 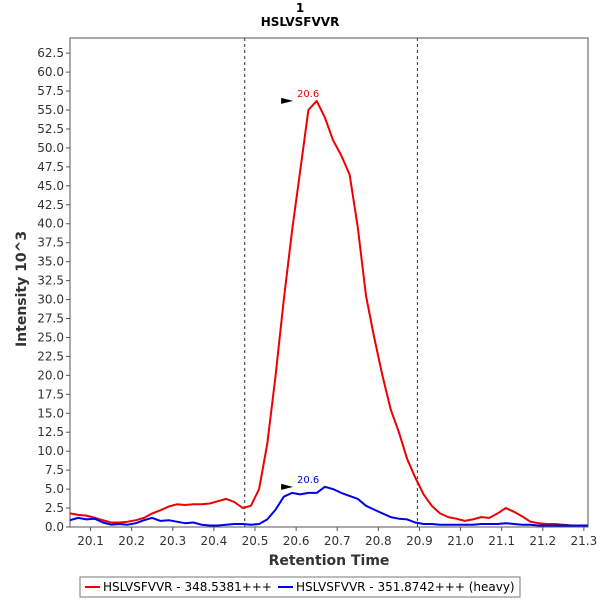 I want to click on y-tick-label: 42.5, so click(x=50, y=205).